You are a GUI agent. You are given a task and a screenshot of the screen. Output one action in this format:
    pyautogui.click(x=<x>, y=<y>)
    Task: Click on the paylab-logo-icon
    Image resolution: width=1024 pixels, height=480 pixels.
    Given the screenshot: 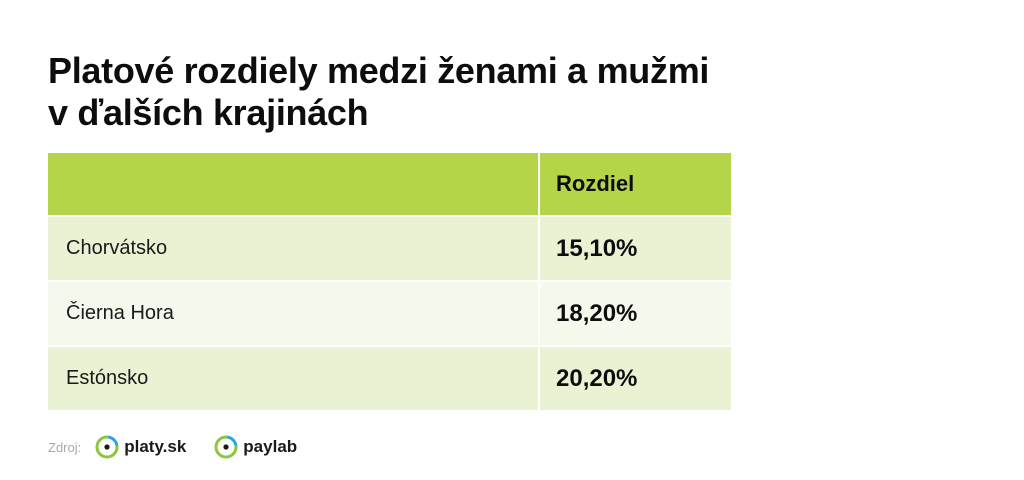 What is the action you would take?
    pyautogui.click(x=226, y=447)
    